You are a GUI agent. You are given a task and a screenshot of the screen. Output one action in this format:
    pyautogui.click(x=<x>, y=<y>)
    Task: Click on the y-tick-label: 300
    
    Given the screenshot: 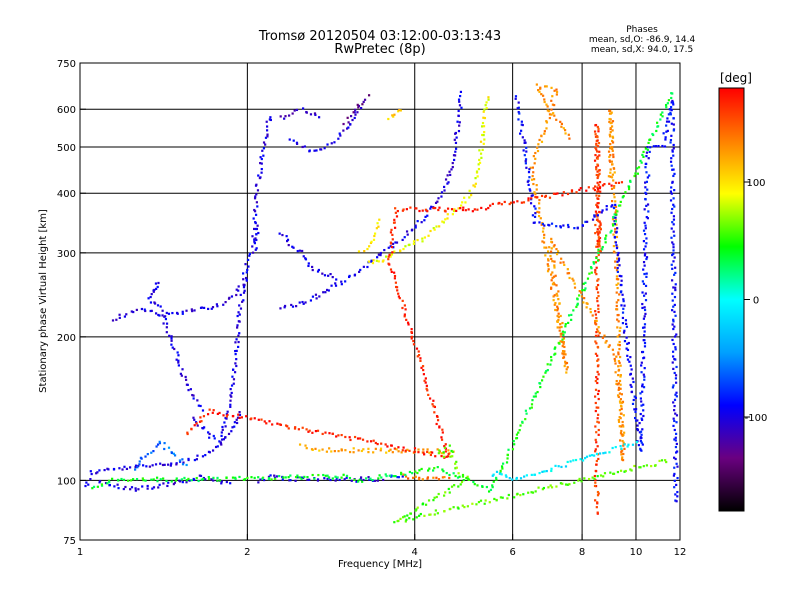 What is the action you would take?
    pyautogui.click(x=66, y=254)
    